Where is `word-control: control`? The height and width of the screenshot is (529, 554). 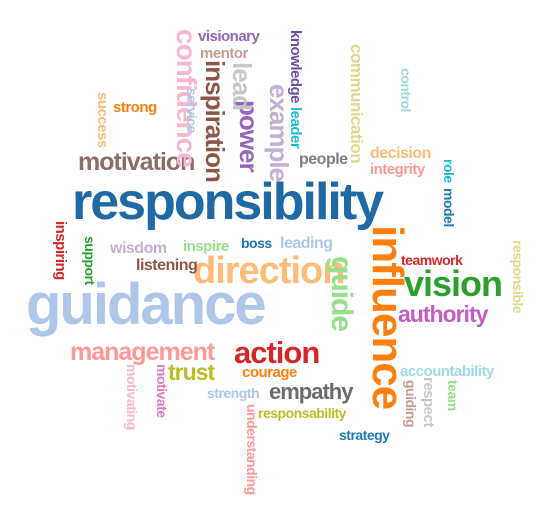 word-control: control is located at coordinates (406, 90).